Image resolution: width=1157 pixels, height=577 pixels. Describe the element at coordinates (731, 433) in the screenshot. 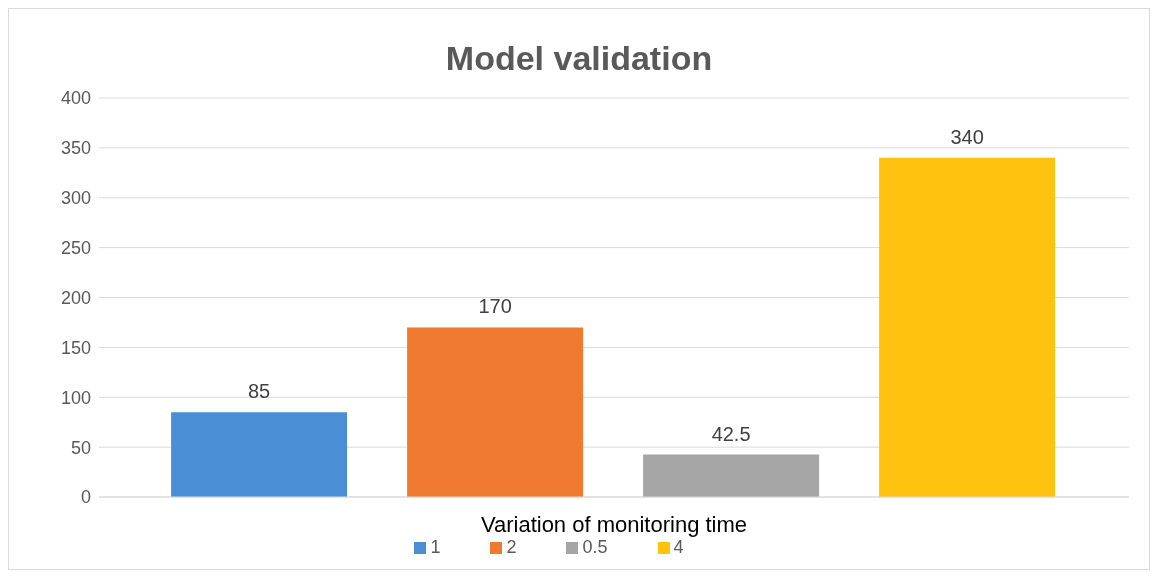

I see `data-label: 42.5` at that location.